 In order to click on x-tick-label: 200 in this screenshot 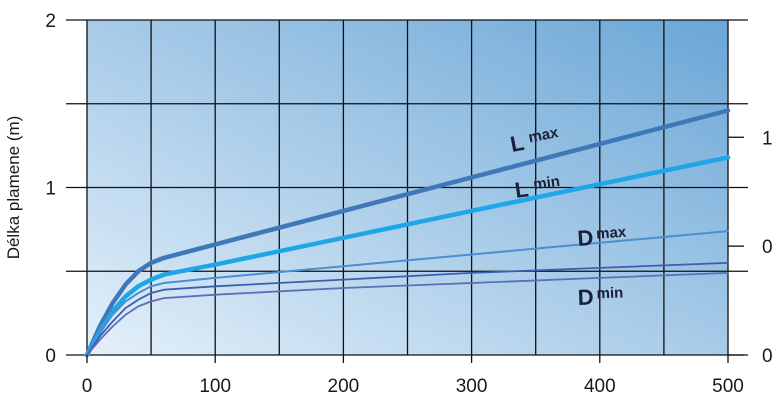, I will do `click(344, 386)`.